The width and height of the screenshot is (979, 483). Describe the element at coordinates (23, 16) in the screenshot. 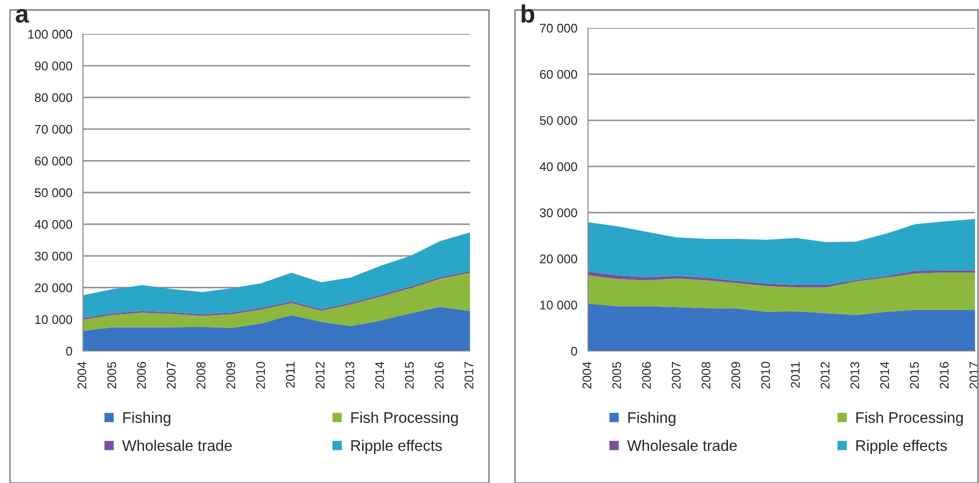

I see `text: a` at that location.